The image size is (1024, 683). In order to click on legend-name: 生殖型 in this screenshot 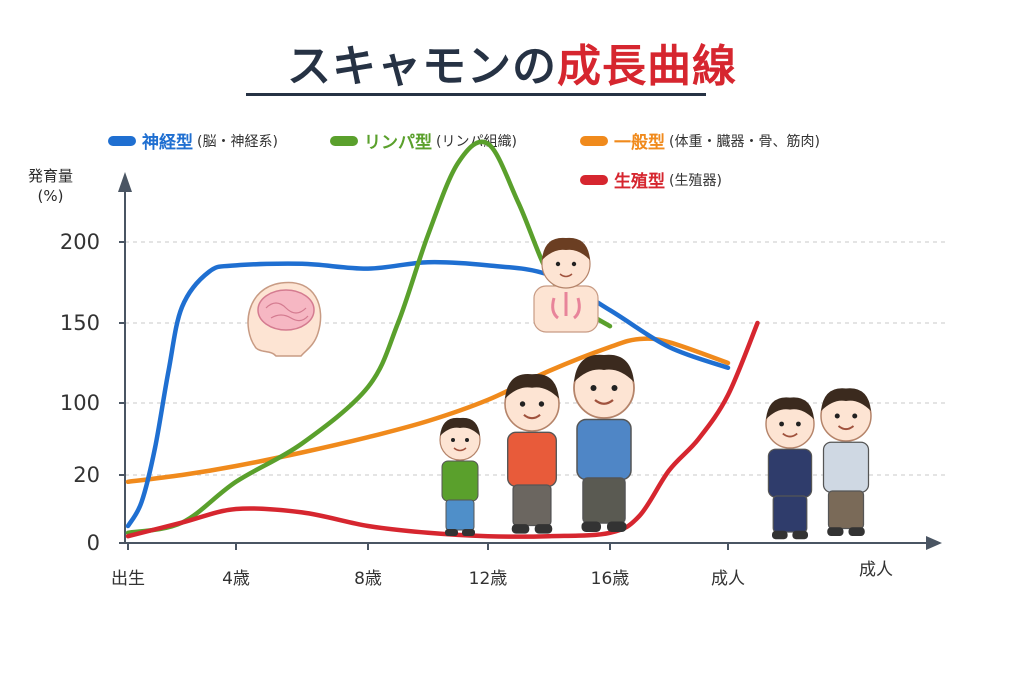, I will do `click(639, 182)`.